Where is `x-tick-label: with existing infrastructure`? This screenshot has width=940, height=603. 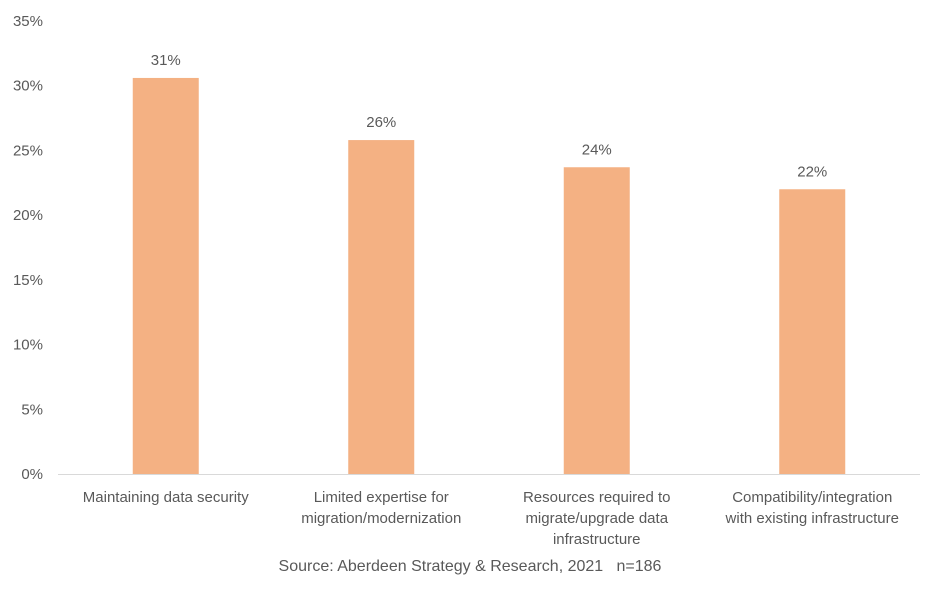 x-tick-label: with existing infrastructure is located at coordinates (812, 518).